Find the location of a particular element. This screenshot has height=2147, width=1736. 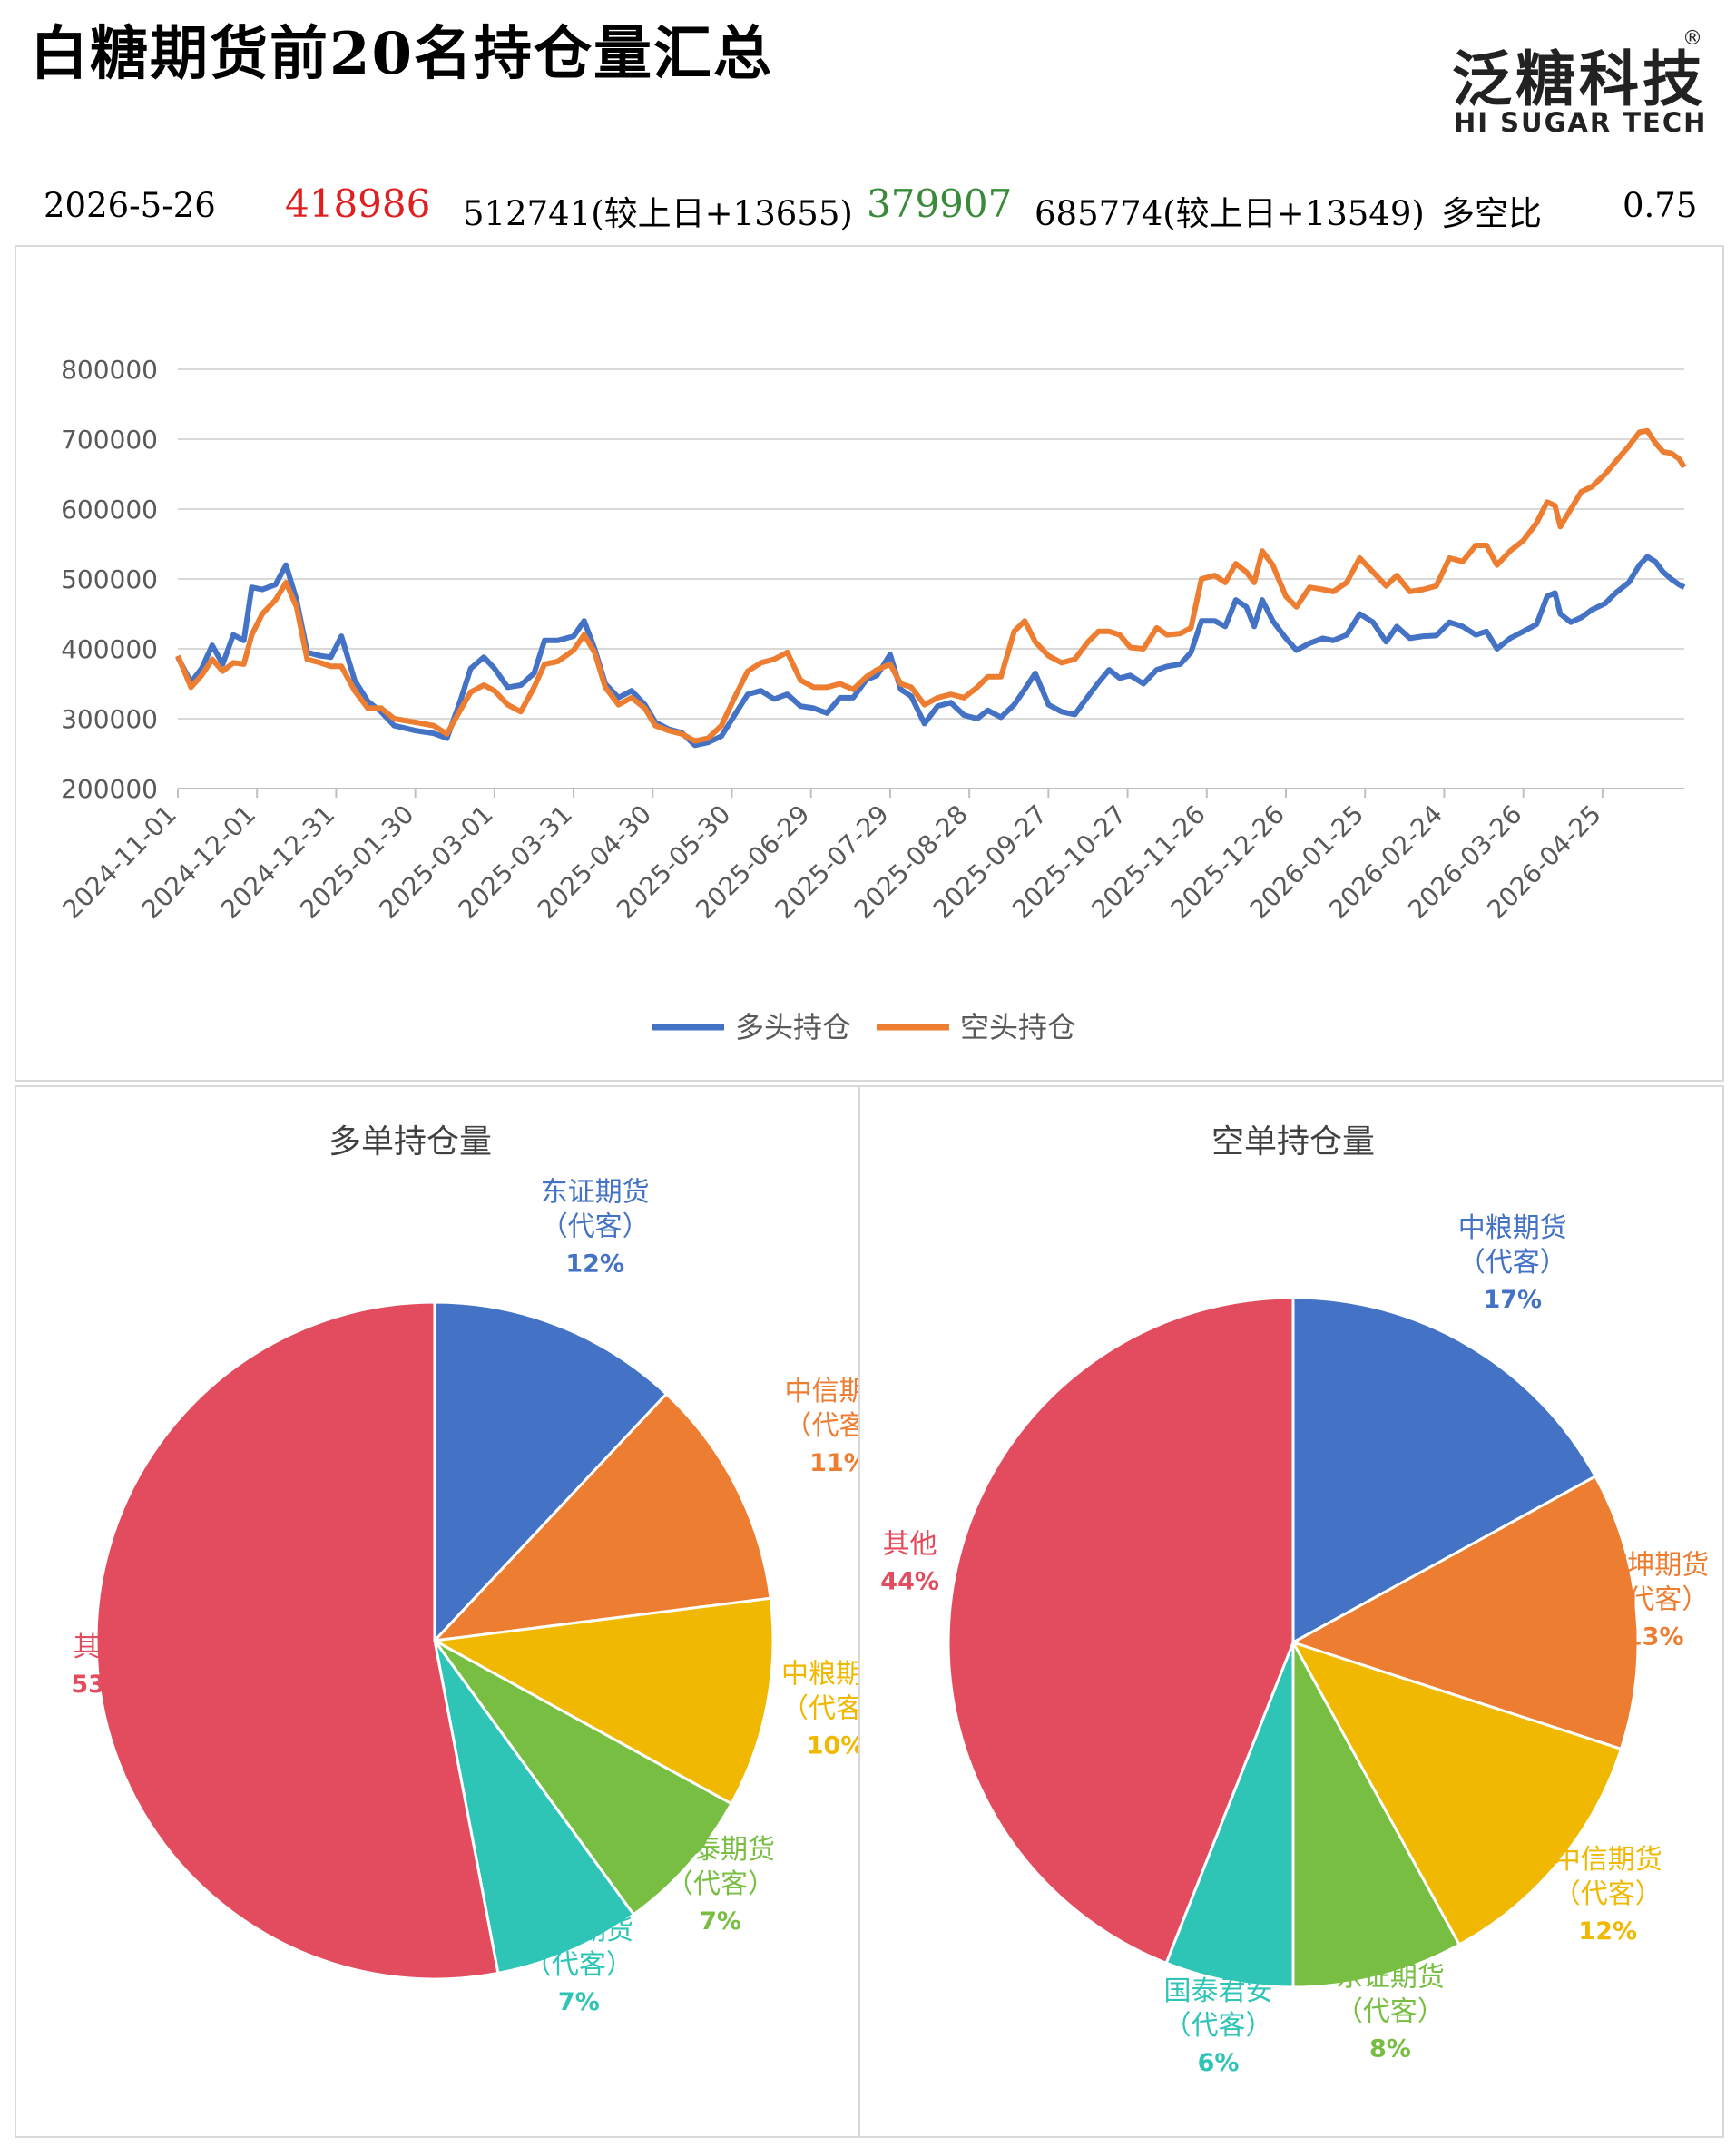

stat-ratio-label: 多空比 is located at coordinates (1491, 213).